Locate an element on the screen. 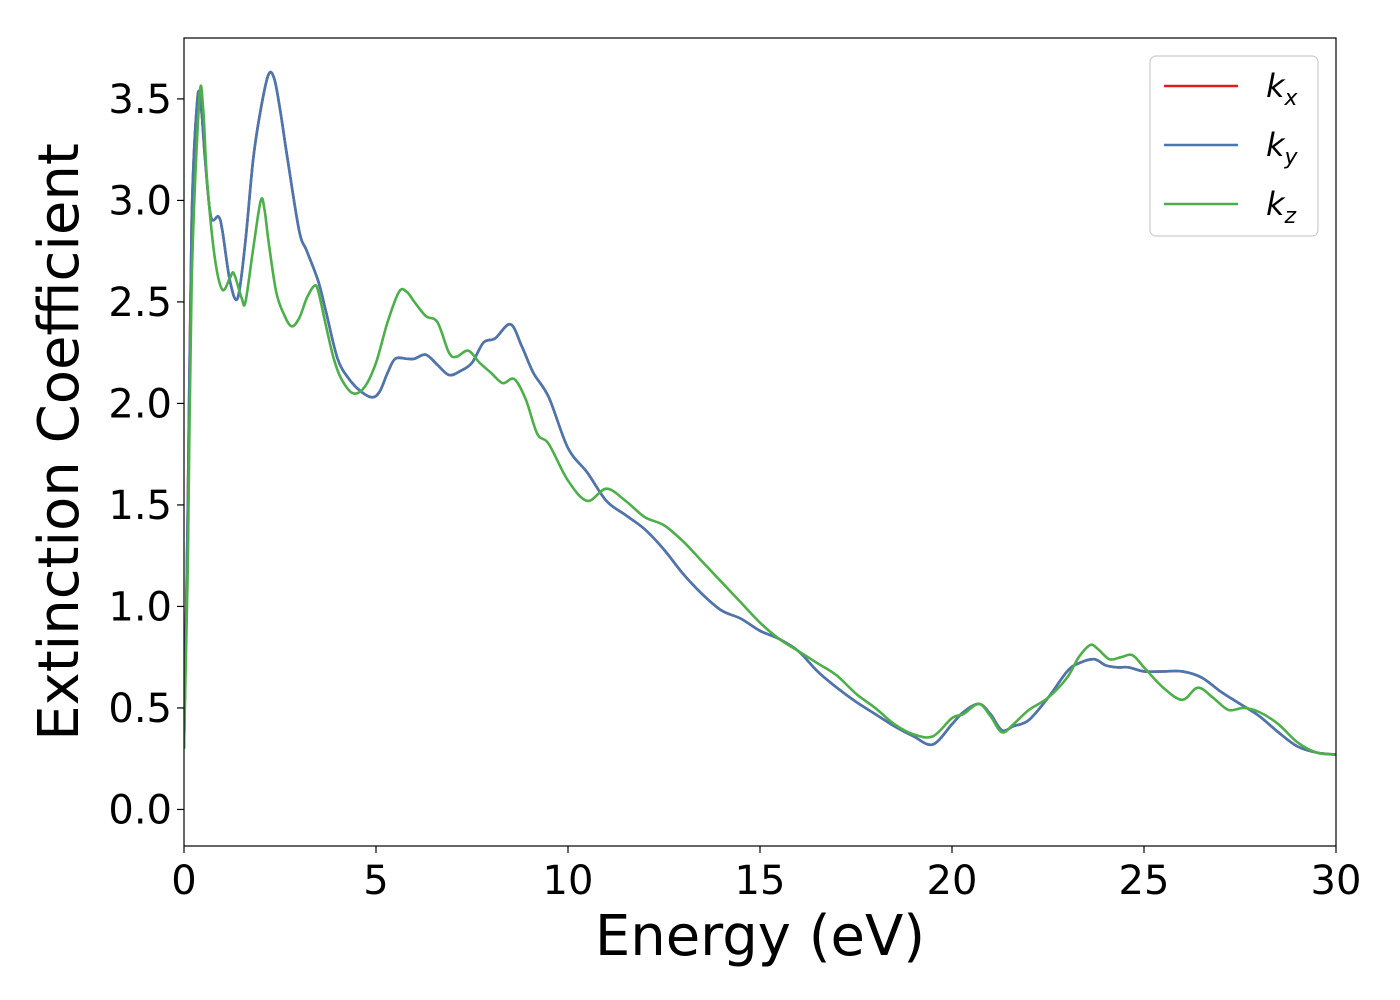 The width and height of the screenshot is (1400, 1000). x-tick-label: 10 is located at coordinates (568, 881).